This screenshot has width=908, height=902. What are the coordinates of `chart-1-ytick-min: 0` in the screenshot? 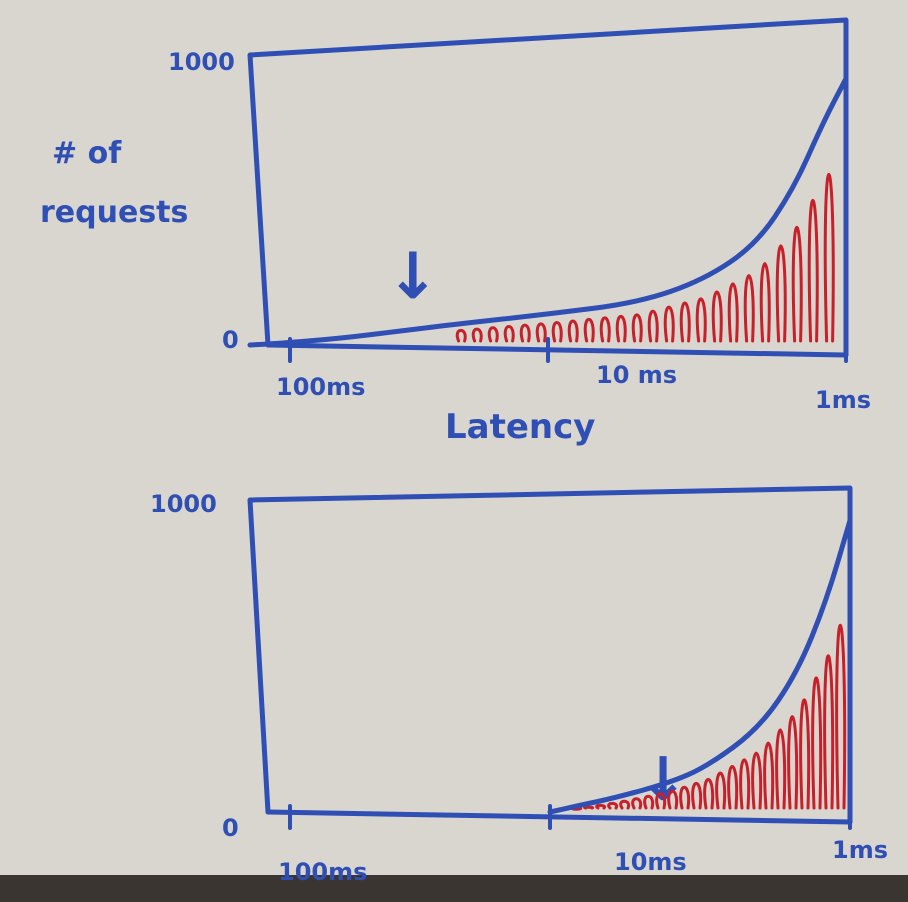 It's located at (230, 340).